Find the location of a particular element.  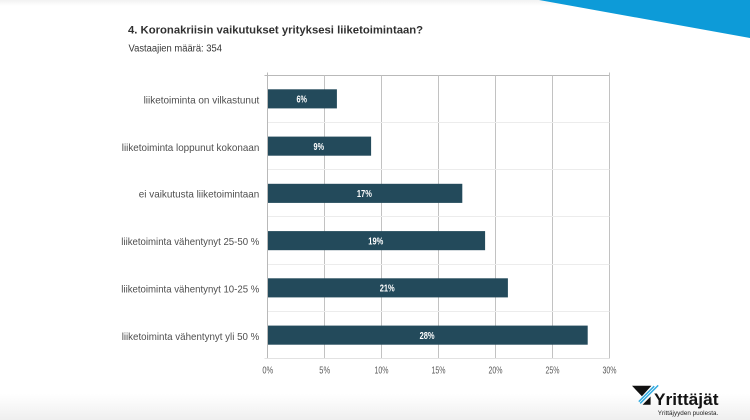

svg-text: 15% is located at coordinates (439, 371).